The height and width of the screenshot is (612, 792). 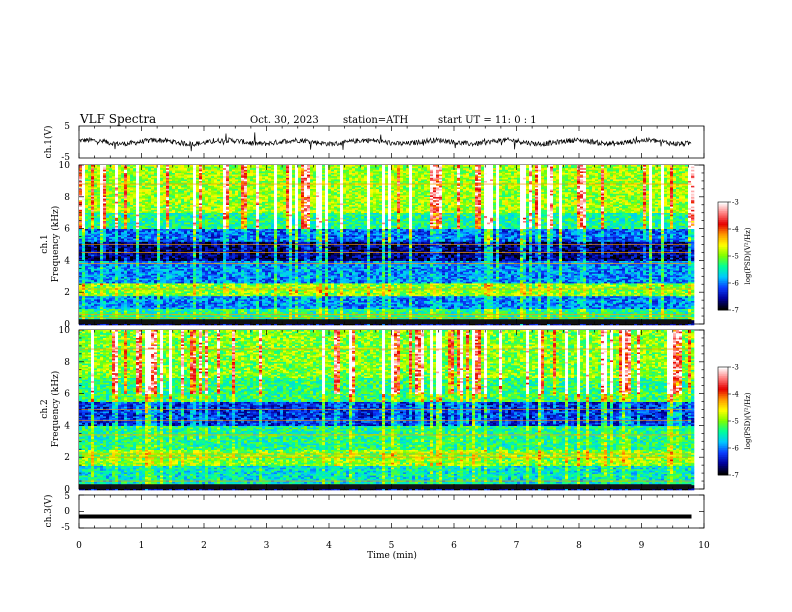 I want to click on start-time-label: start UT = 11: 0 : 1, so click(x=487, y=120).